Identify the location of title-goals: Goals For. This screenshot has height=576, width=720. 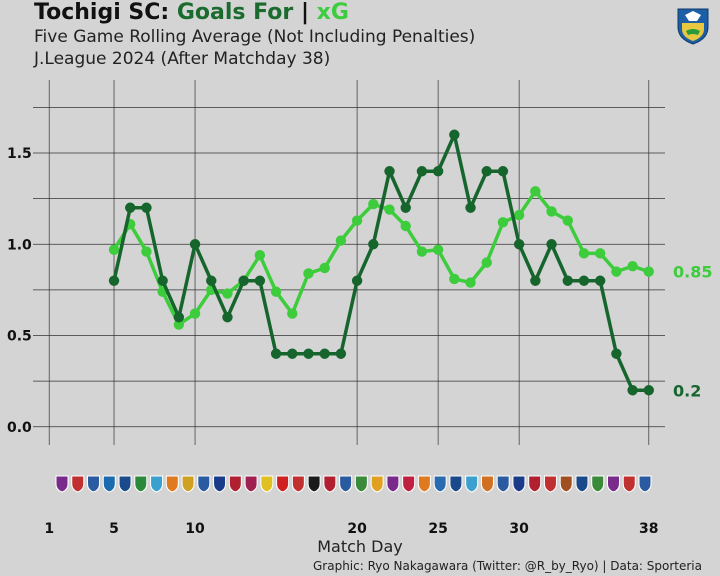
(235, 12).